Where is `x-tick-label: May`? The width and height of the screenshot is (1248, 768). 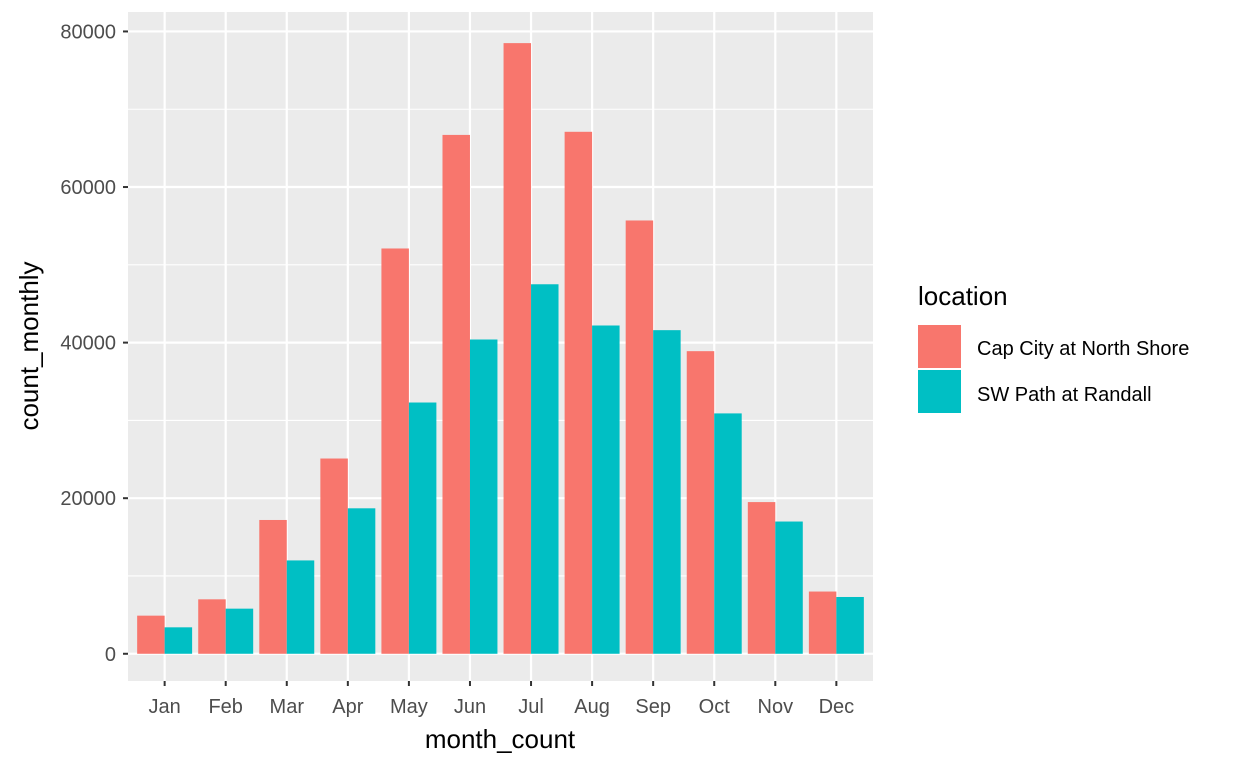
x-tick-label: May is located at coordinates (409, 707).